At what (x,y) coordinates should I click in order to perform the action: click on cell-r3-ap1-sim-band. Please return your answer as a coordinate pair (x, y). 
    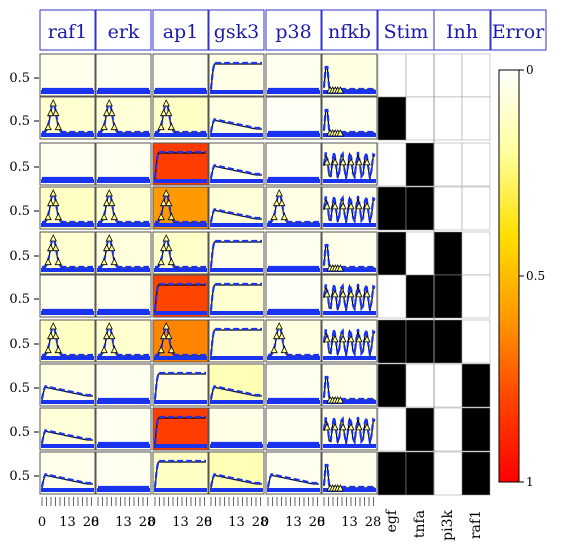
    Looking at the image, I should click on (180, 181).